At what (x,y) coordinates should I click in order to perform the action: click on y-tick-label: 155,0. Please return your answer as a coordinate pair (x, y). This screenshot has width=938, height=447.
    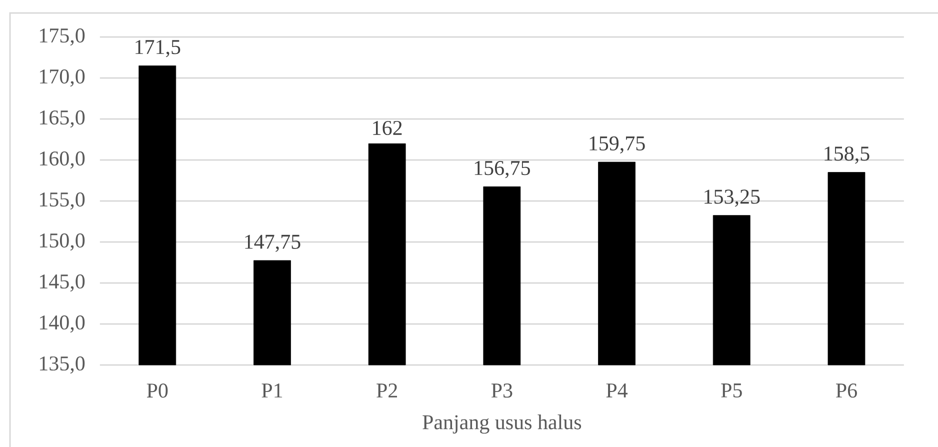
    Looking at the image, I should click on (62, 201).